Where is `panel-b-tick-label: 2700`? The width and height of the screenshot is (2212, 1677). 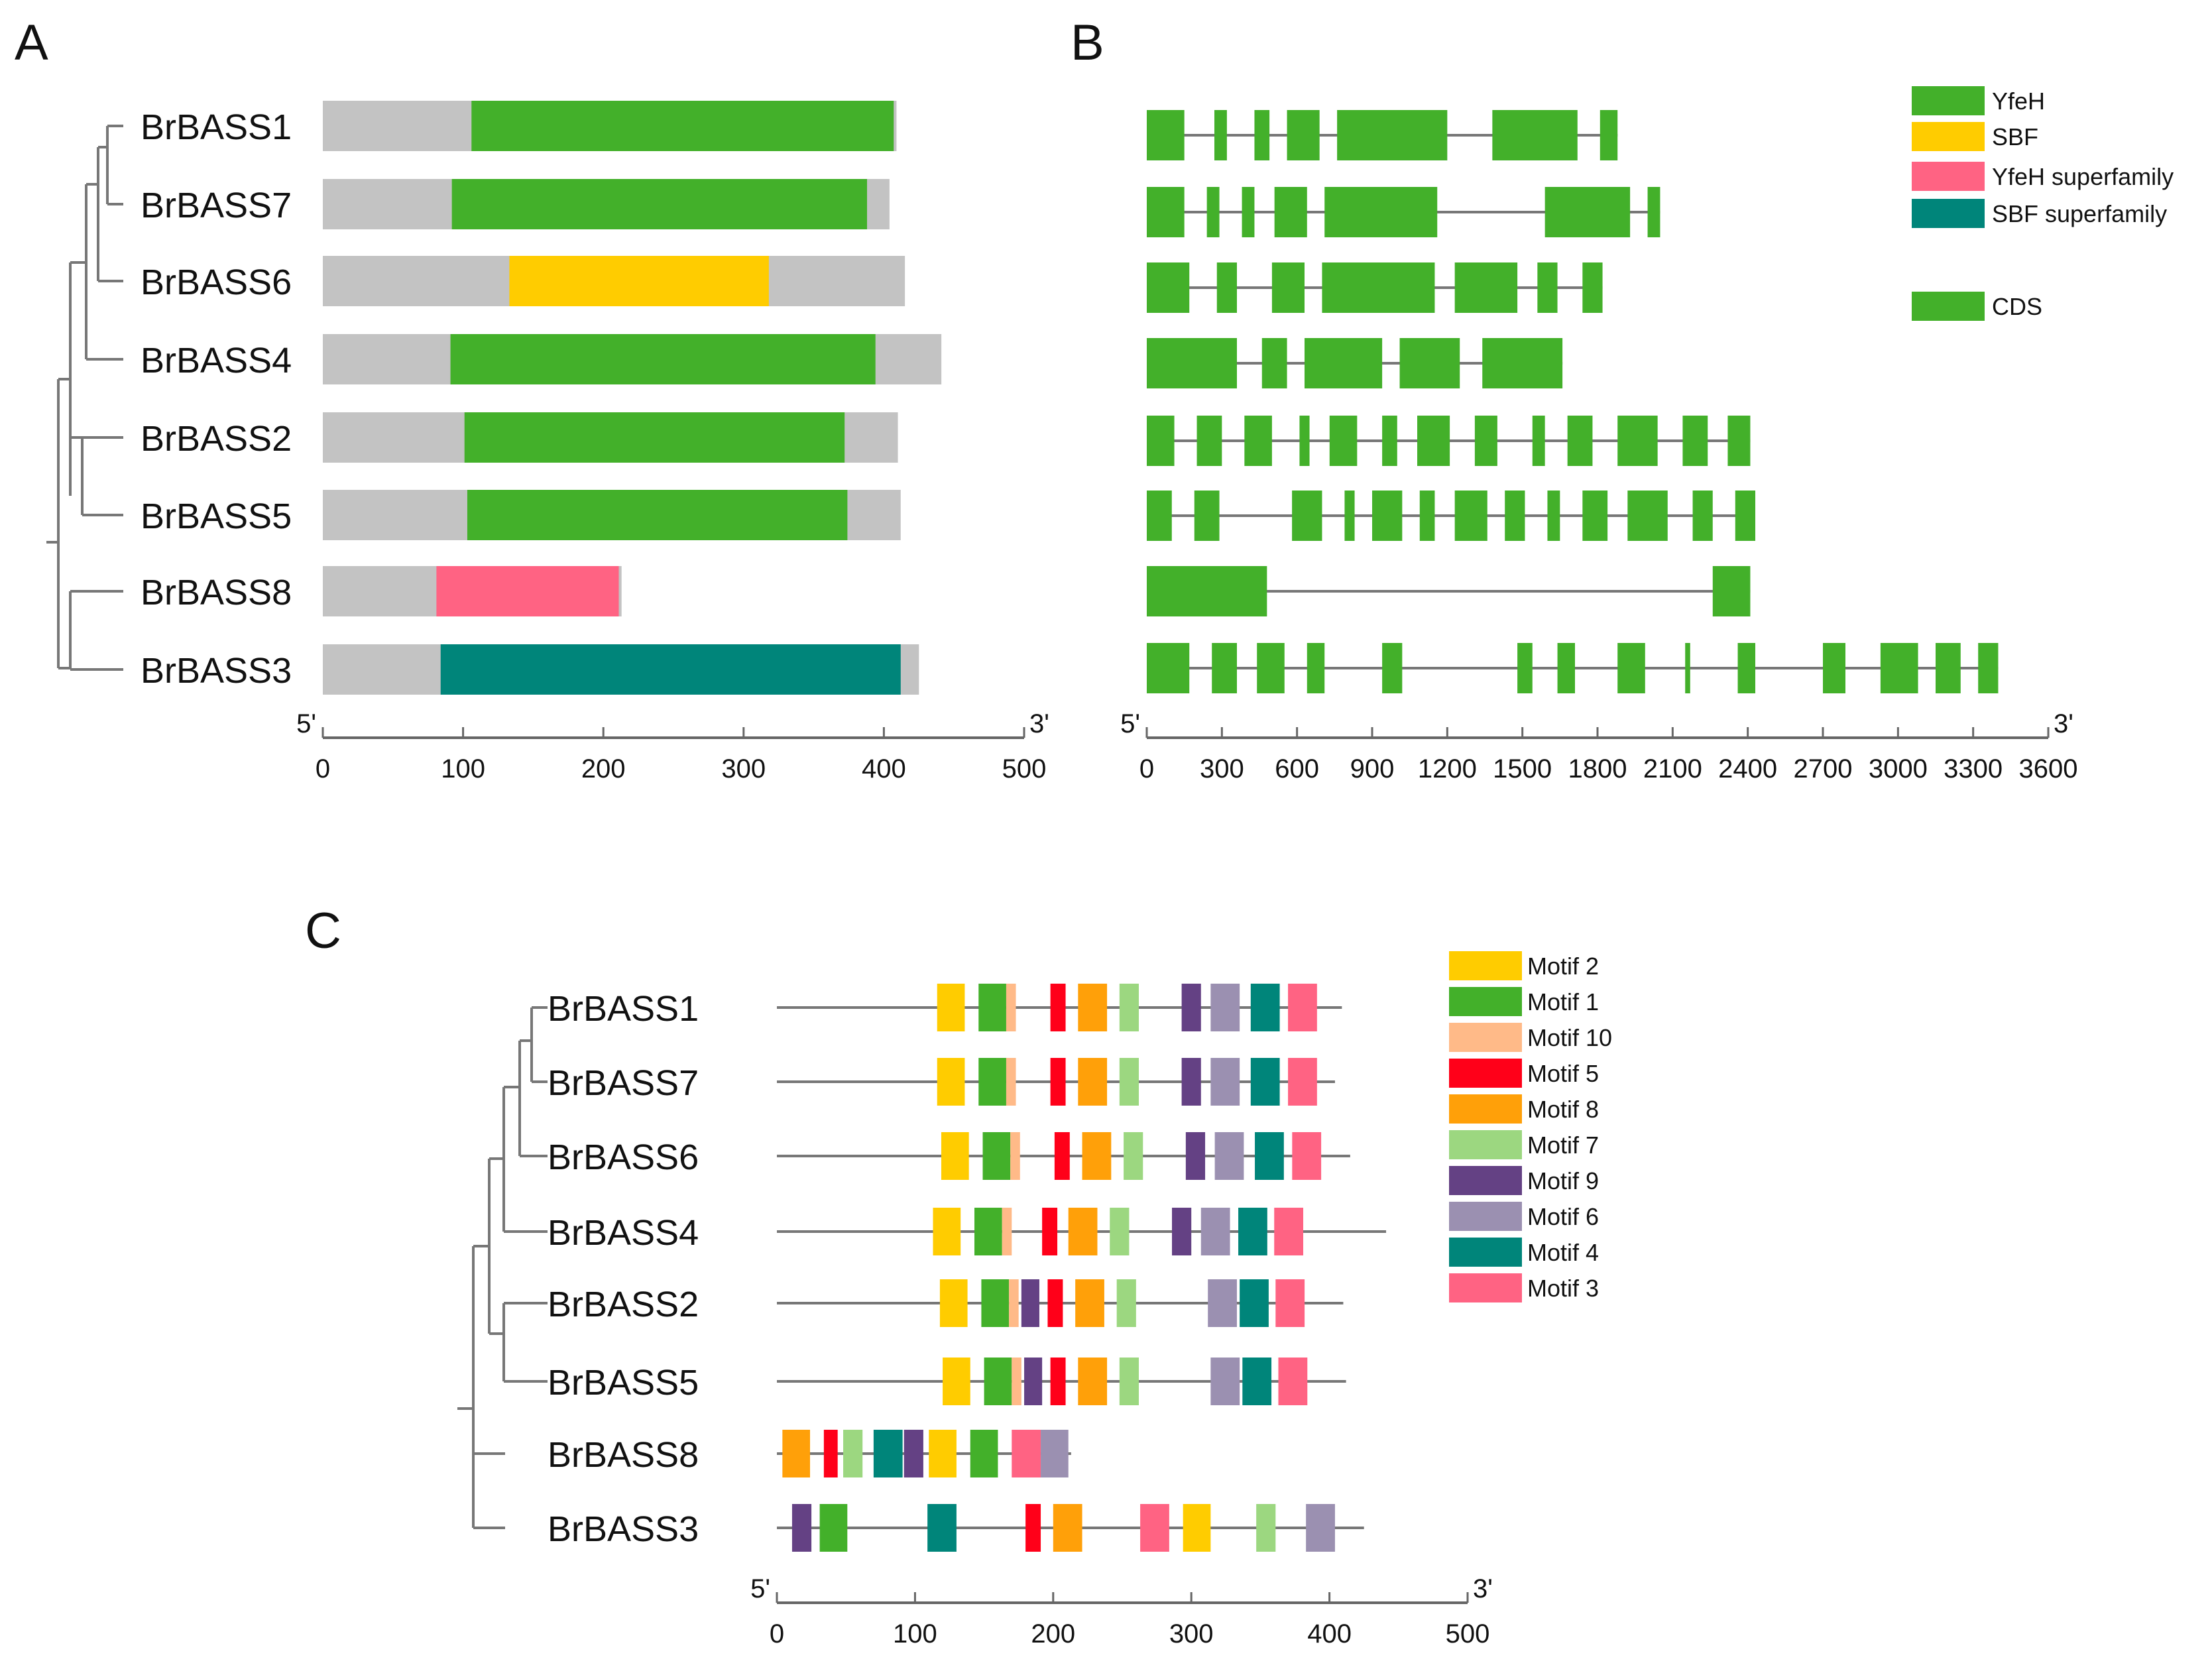
panel-b-tick-label: 2700 is located at coordinates (1823, 768).